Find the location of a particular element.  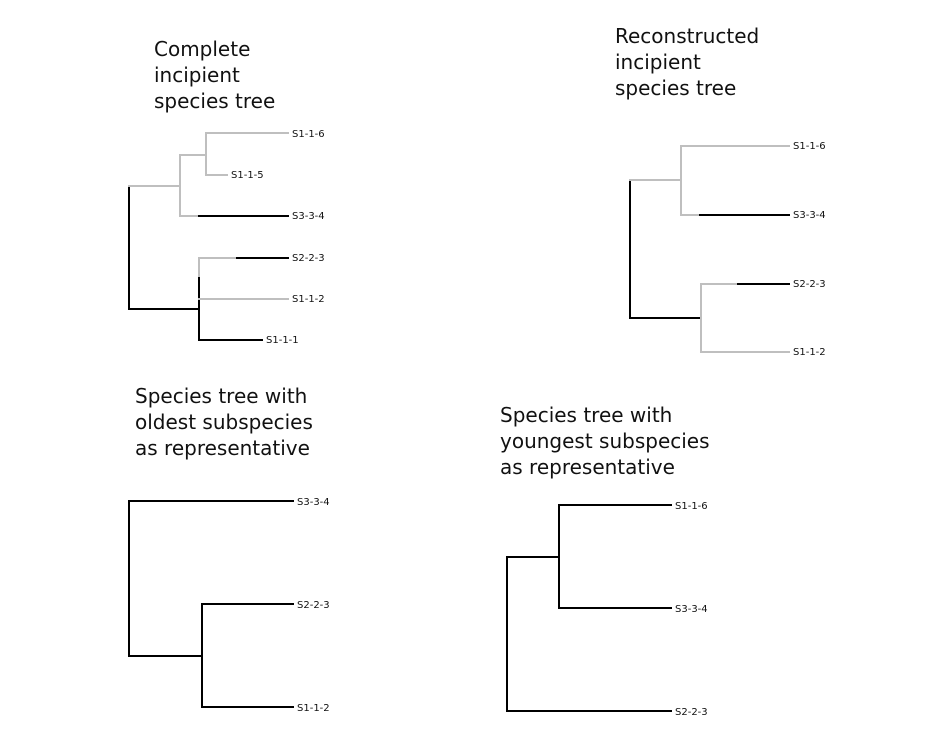

title-line: Reconstructed is located at coordinates (687, 36).